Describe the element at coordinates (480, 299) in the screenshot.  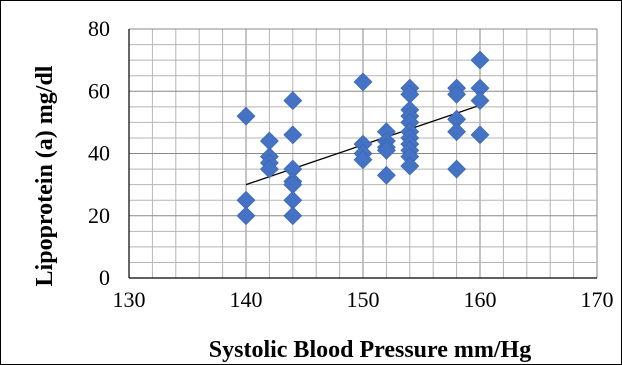
I see `x-tick-label: 160` at that location.